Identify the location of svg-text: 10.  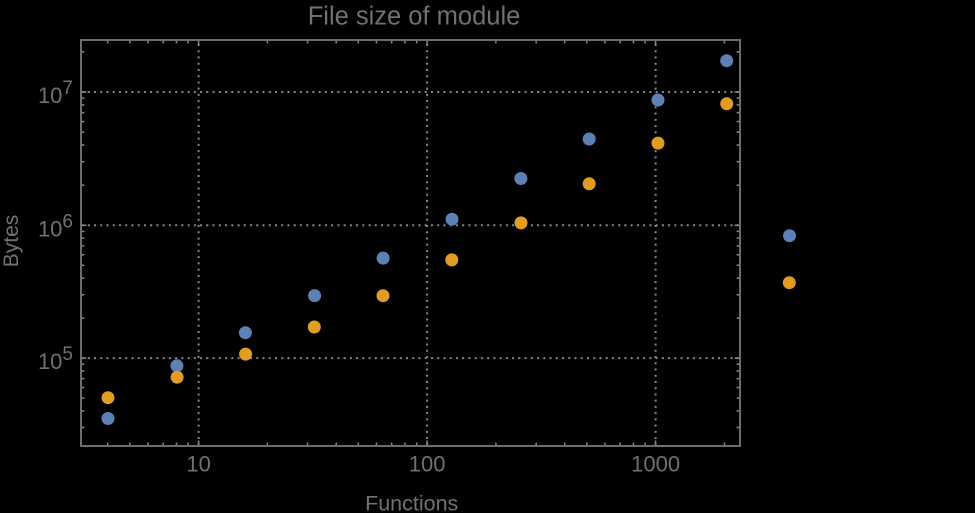
(198, 464).